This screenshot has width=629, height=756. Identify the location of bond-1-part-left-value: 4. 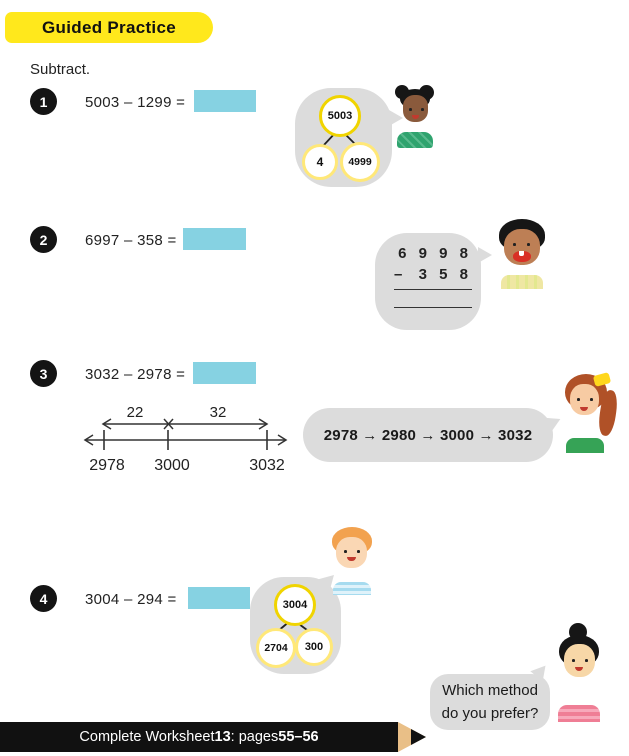
(320, 162).